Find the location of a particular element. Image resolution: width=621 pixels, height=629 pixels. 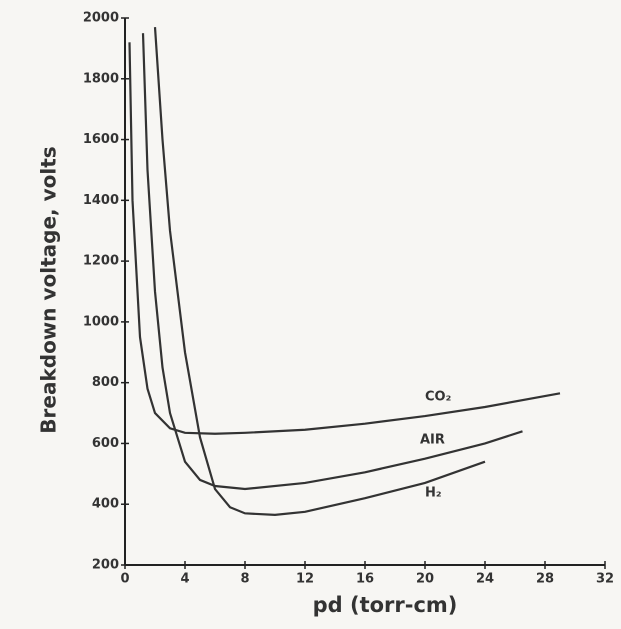

x-tick-label: 0 is located at coordinates (124, 579).